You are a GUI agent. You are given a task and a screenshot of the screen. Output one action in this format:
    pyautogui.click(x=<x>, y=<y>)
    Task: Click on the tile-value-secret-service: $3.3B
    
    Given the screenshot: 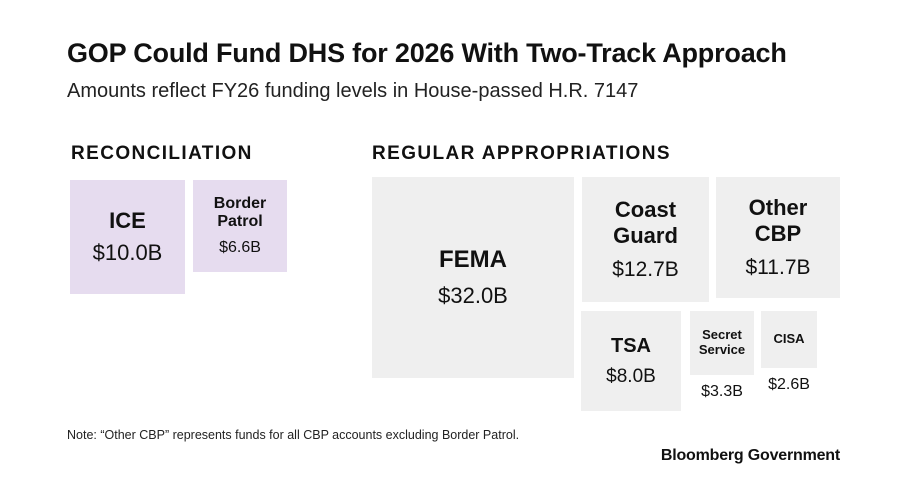 What is the action you would take?
    pyautogui.click(x=722, y=391)
    